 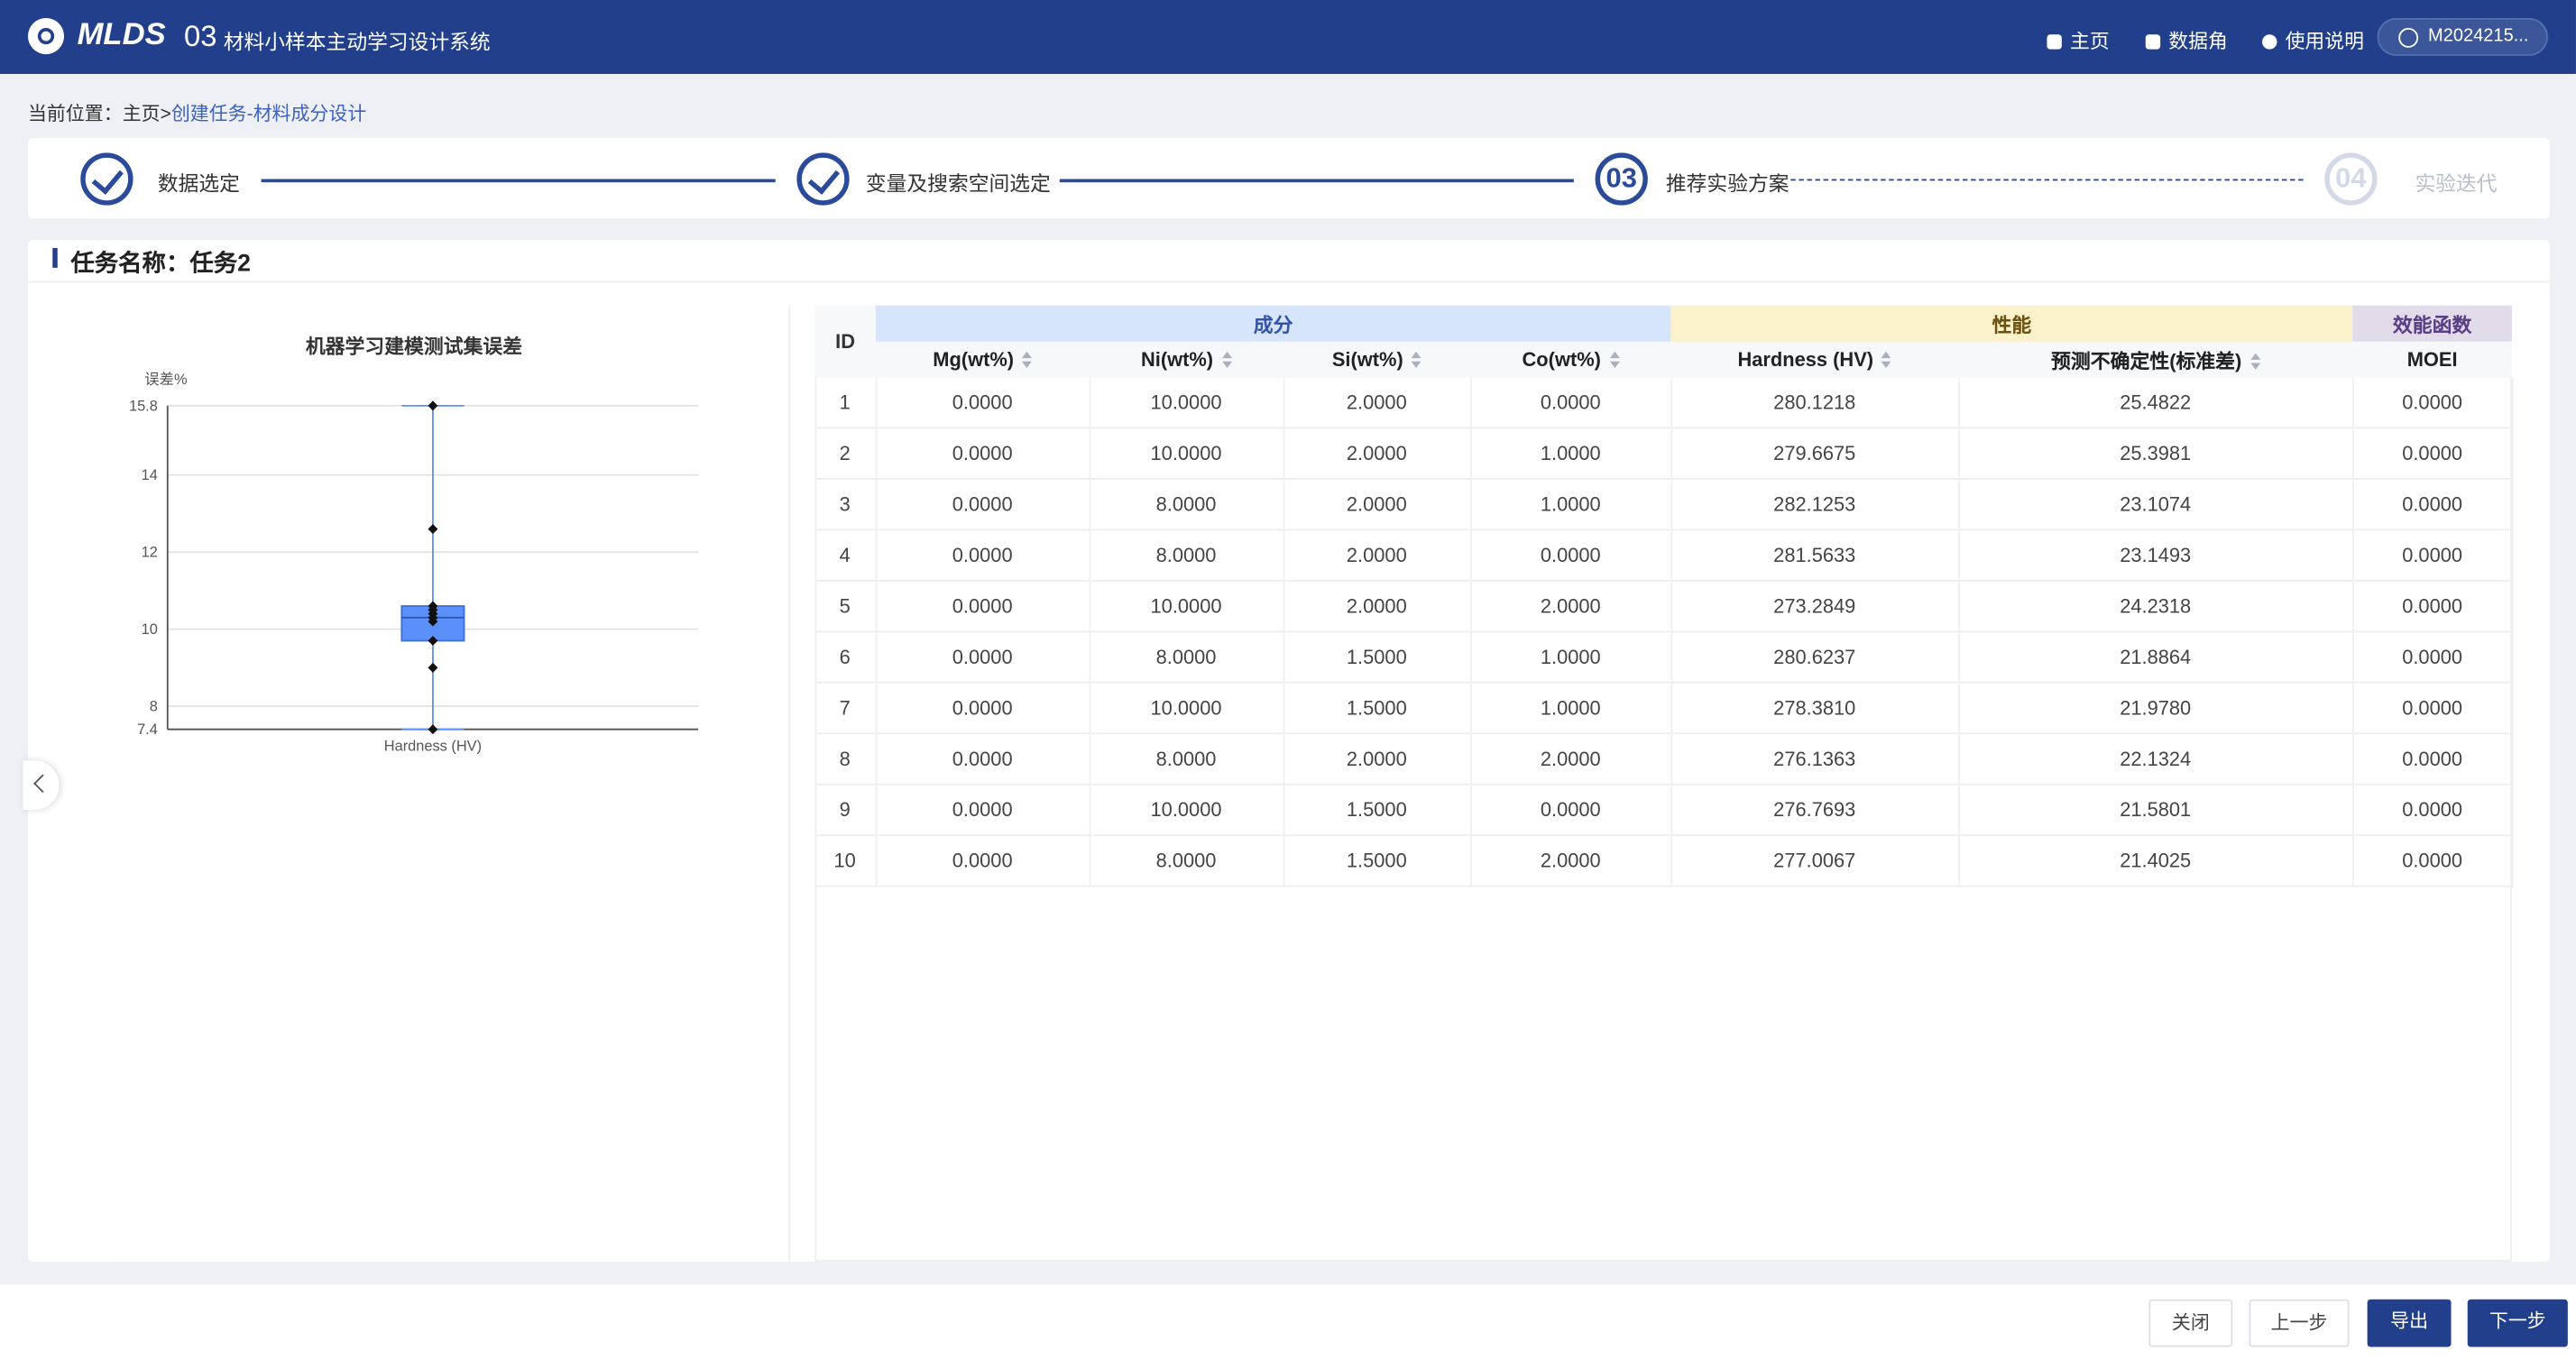 I want to click on step-label: 数据选定, so click(x=198, y=184).